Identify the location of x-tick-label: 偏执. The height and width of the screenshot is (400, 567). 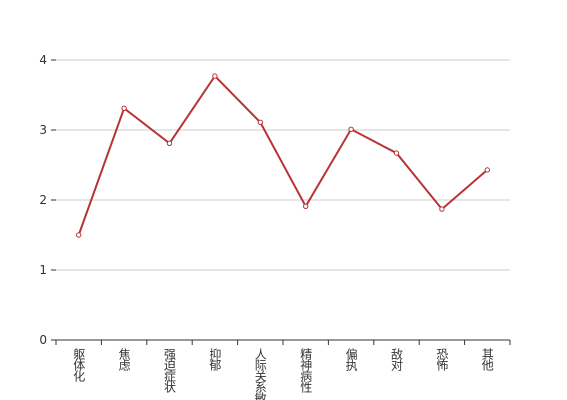
(351, 359).